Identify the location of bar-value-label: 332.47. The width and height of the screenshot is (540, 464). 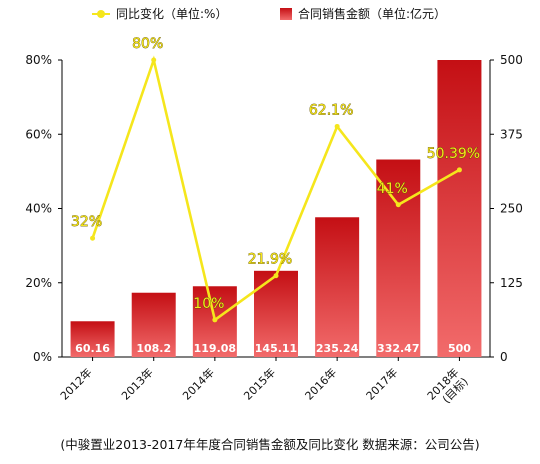
(398, 348).